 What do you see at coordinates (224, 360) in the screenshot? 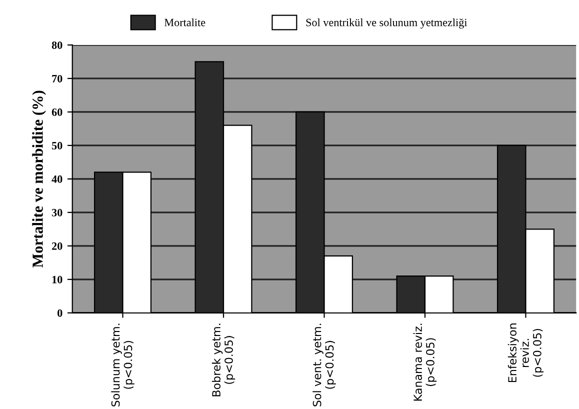
I see `x-tick-label: Bobrek yetm. (p<0.05)` at bounding box center [224, 360].